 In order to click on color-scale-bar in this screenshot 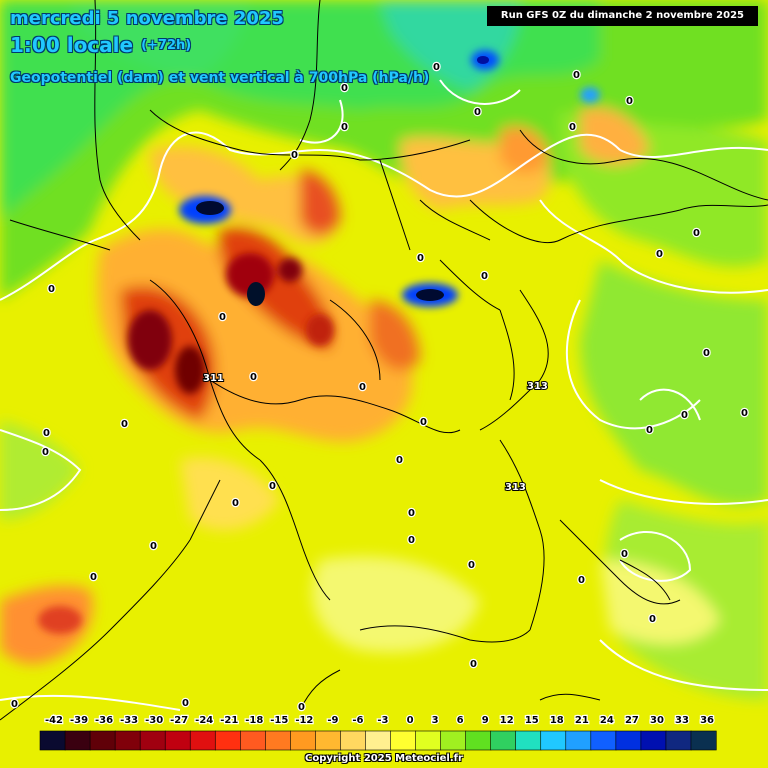, I will do `click(378, 740)`.